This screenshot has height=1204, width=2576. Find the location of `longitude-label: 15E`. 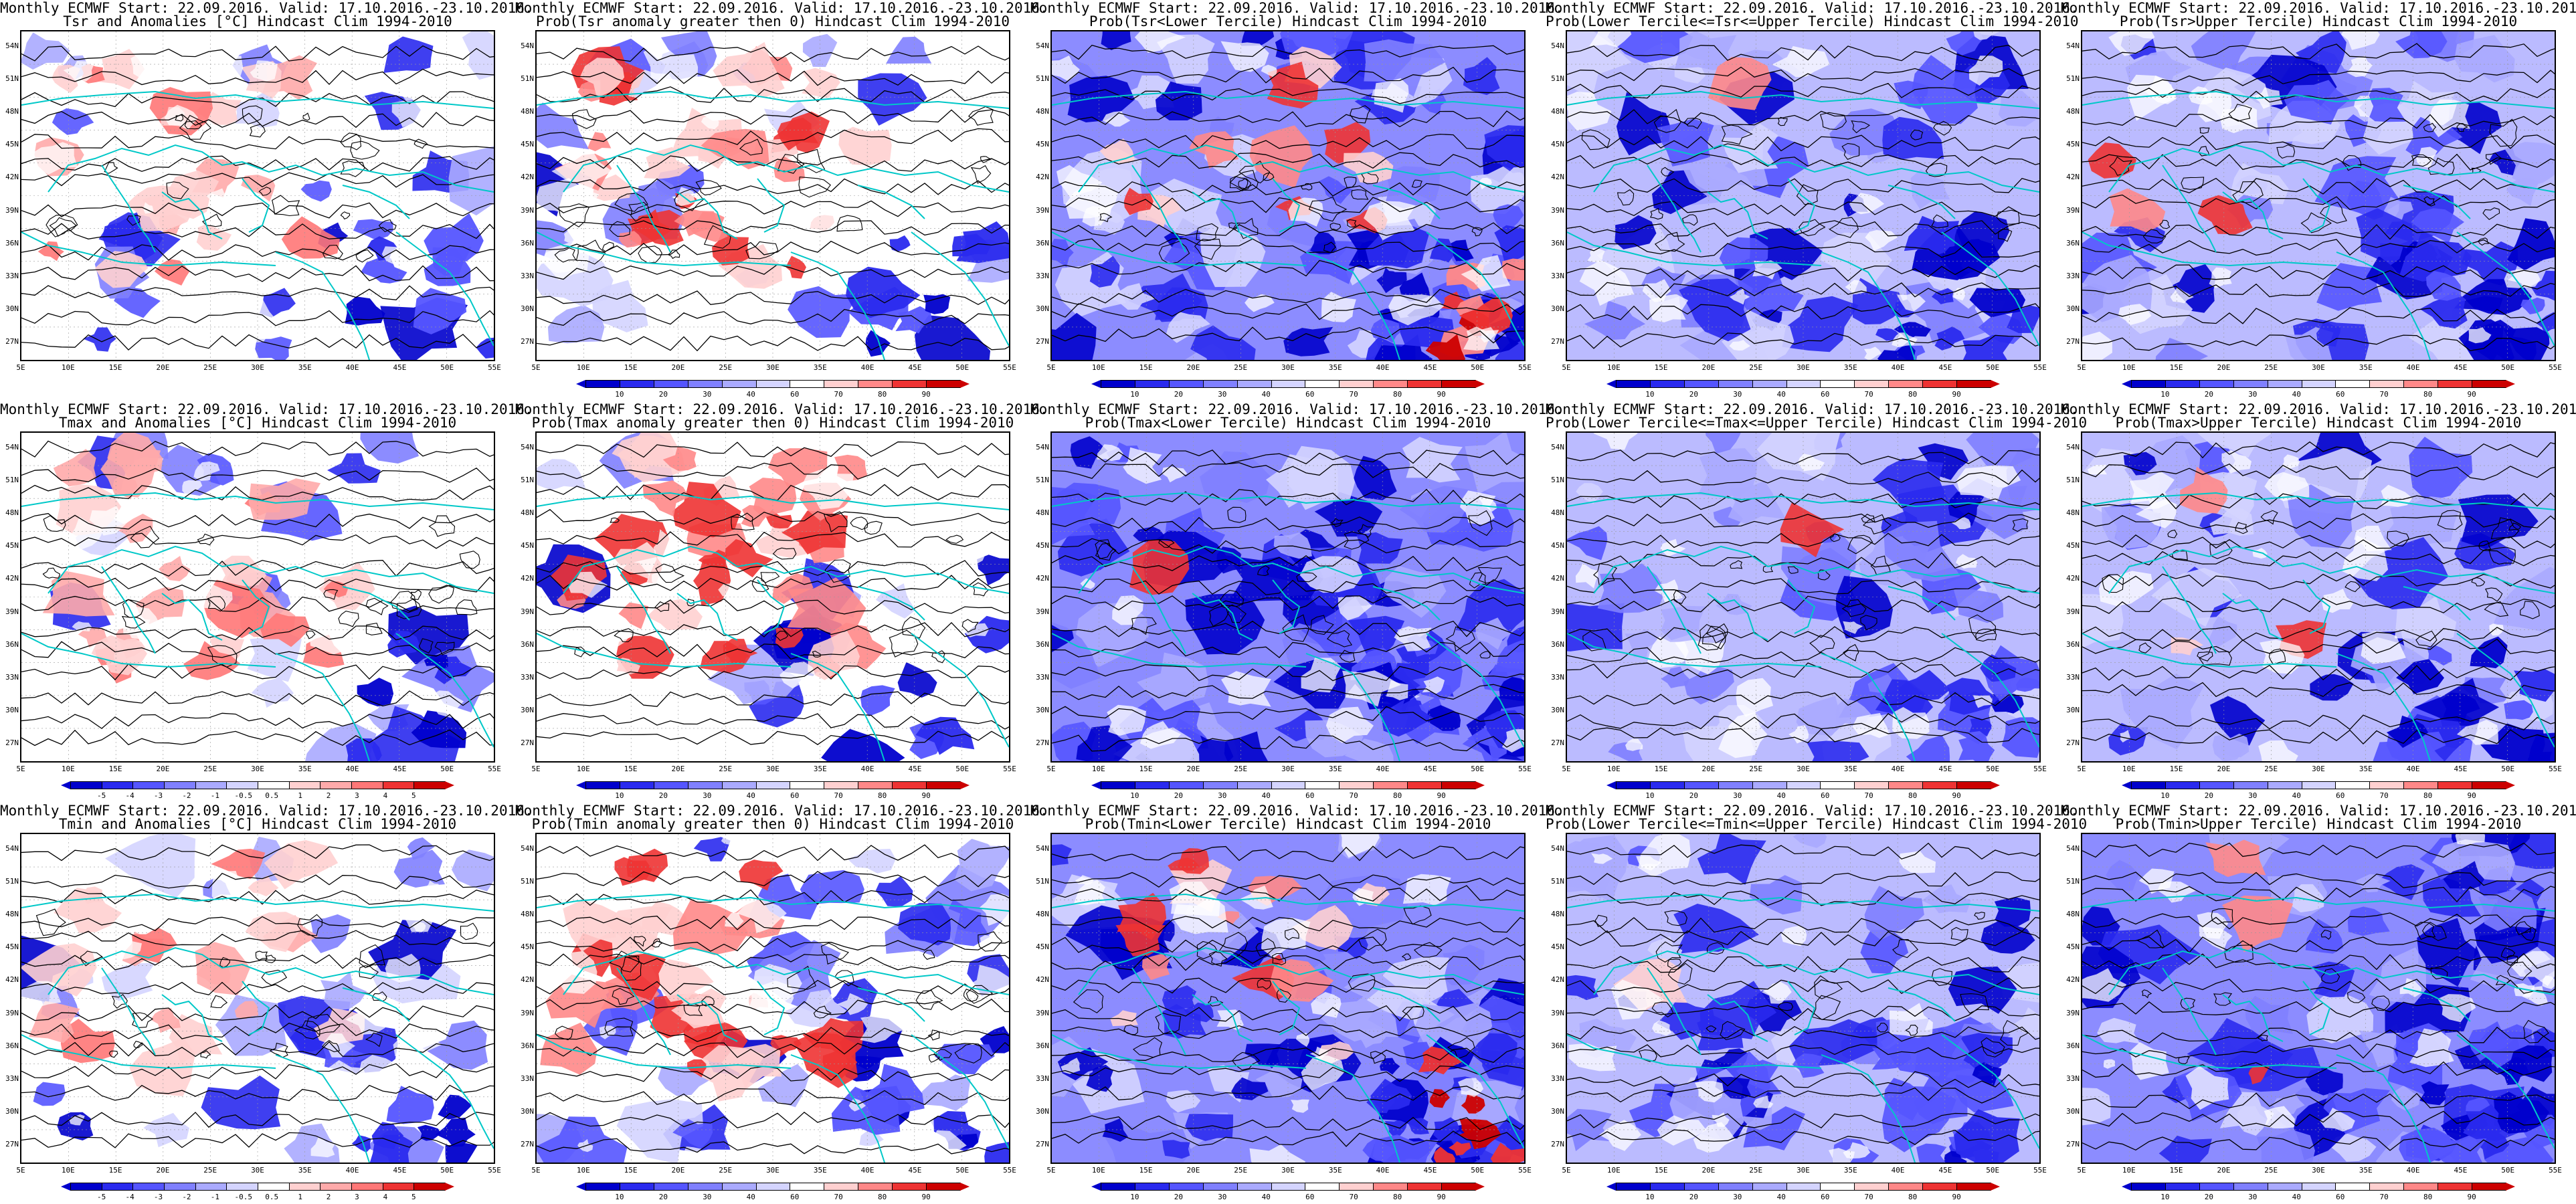

longitude-label: 15E is located at coordinates (1661, 1170).